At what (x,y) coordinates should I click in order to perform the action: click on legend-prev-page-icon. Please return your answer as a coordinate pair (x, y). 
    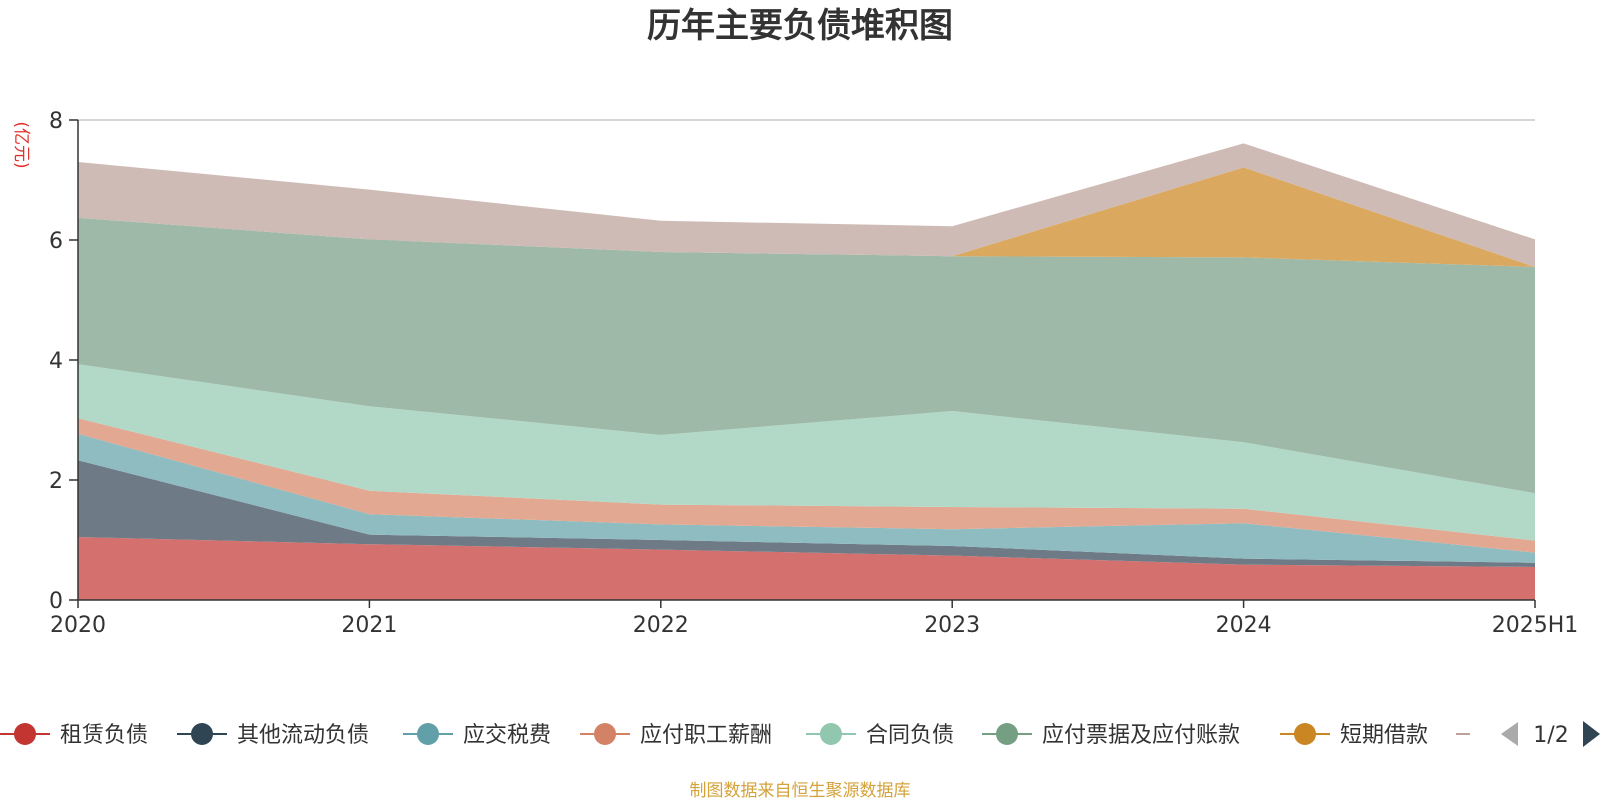
    Looking at the image, I should click on (1509, 734).